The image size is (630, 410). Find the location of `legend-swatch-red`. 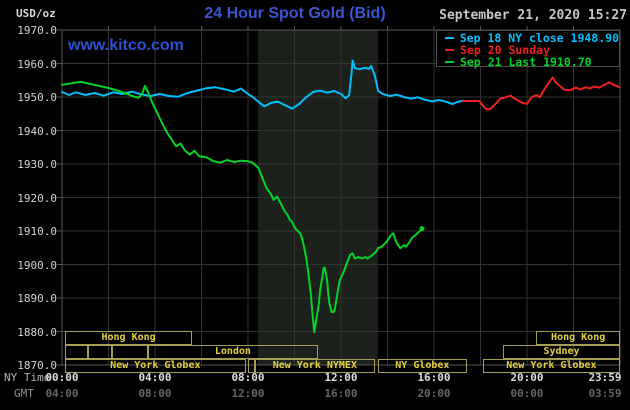

legend-swatch-red is located at coordinates (449, 50).